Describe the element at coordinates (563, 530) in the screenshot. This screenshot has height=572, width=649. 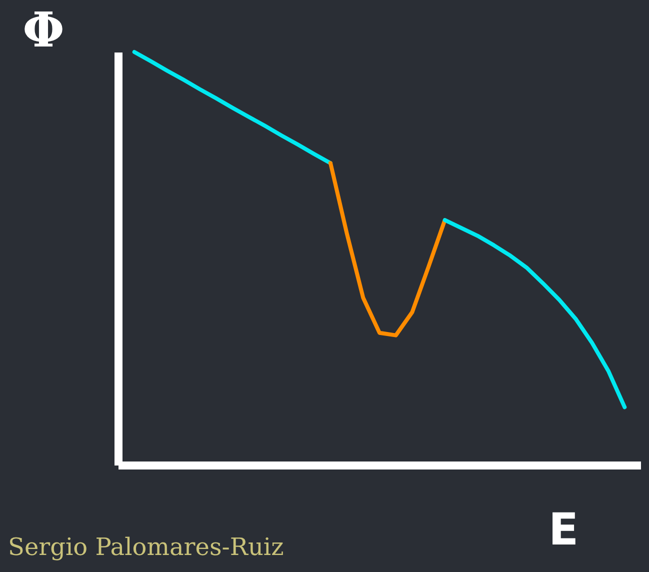
I see `x-axis-title: E` at that location.